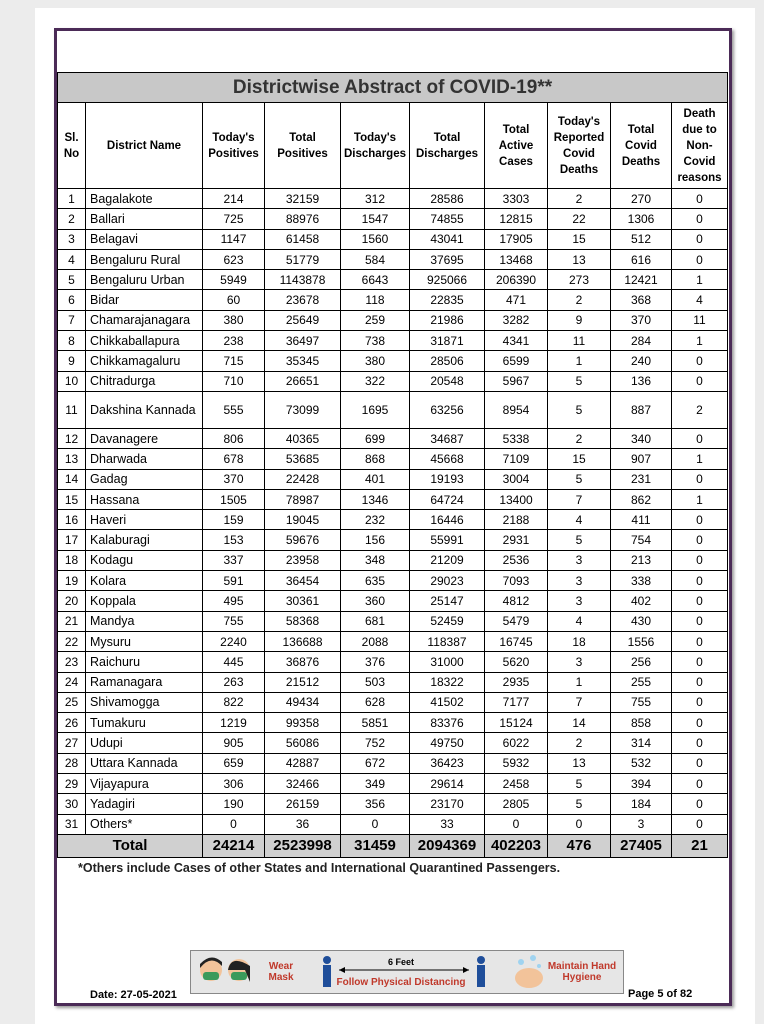 The width and height of the screenshot is (764, 1024). Describe the element at coordinates (447, 381) in the screenshot. I see `cell-value: 20548` at that location.